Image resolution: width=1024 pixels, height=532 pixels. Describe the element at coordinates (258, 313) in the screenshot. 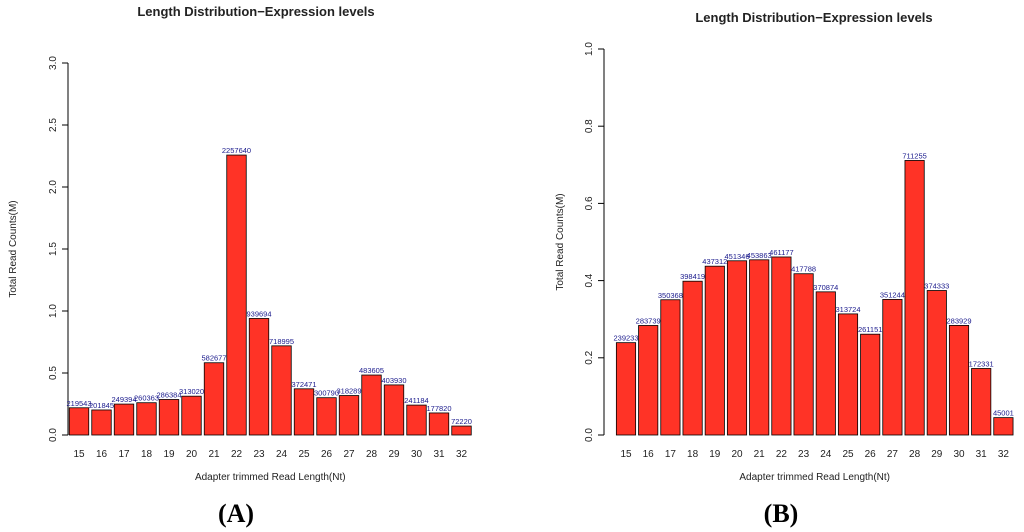

I see `data-label: 939694` at that location.